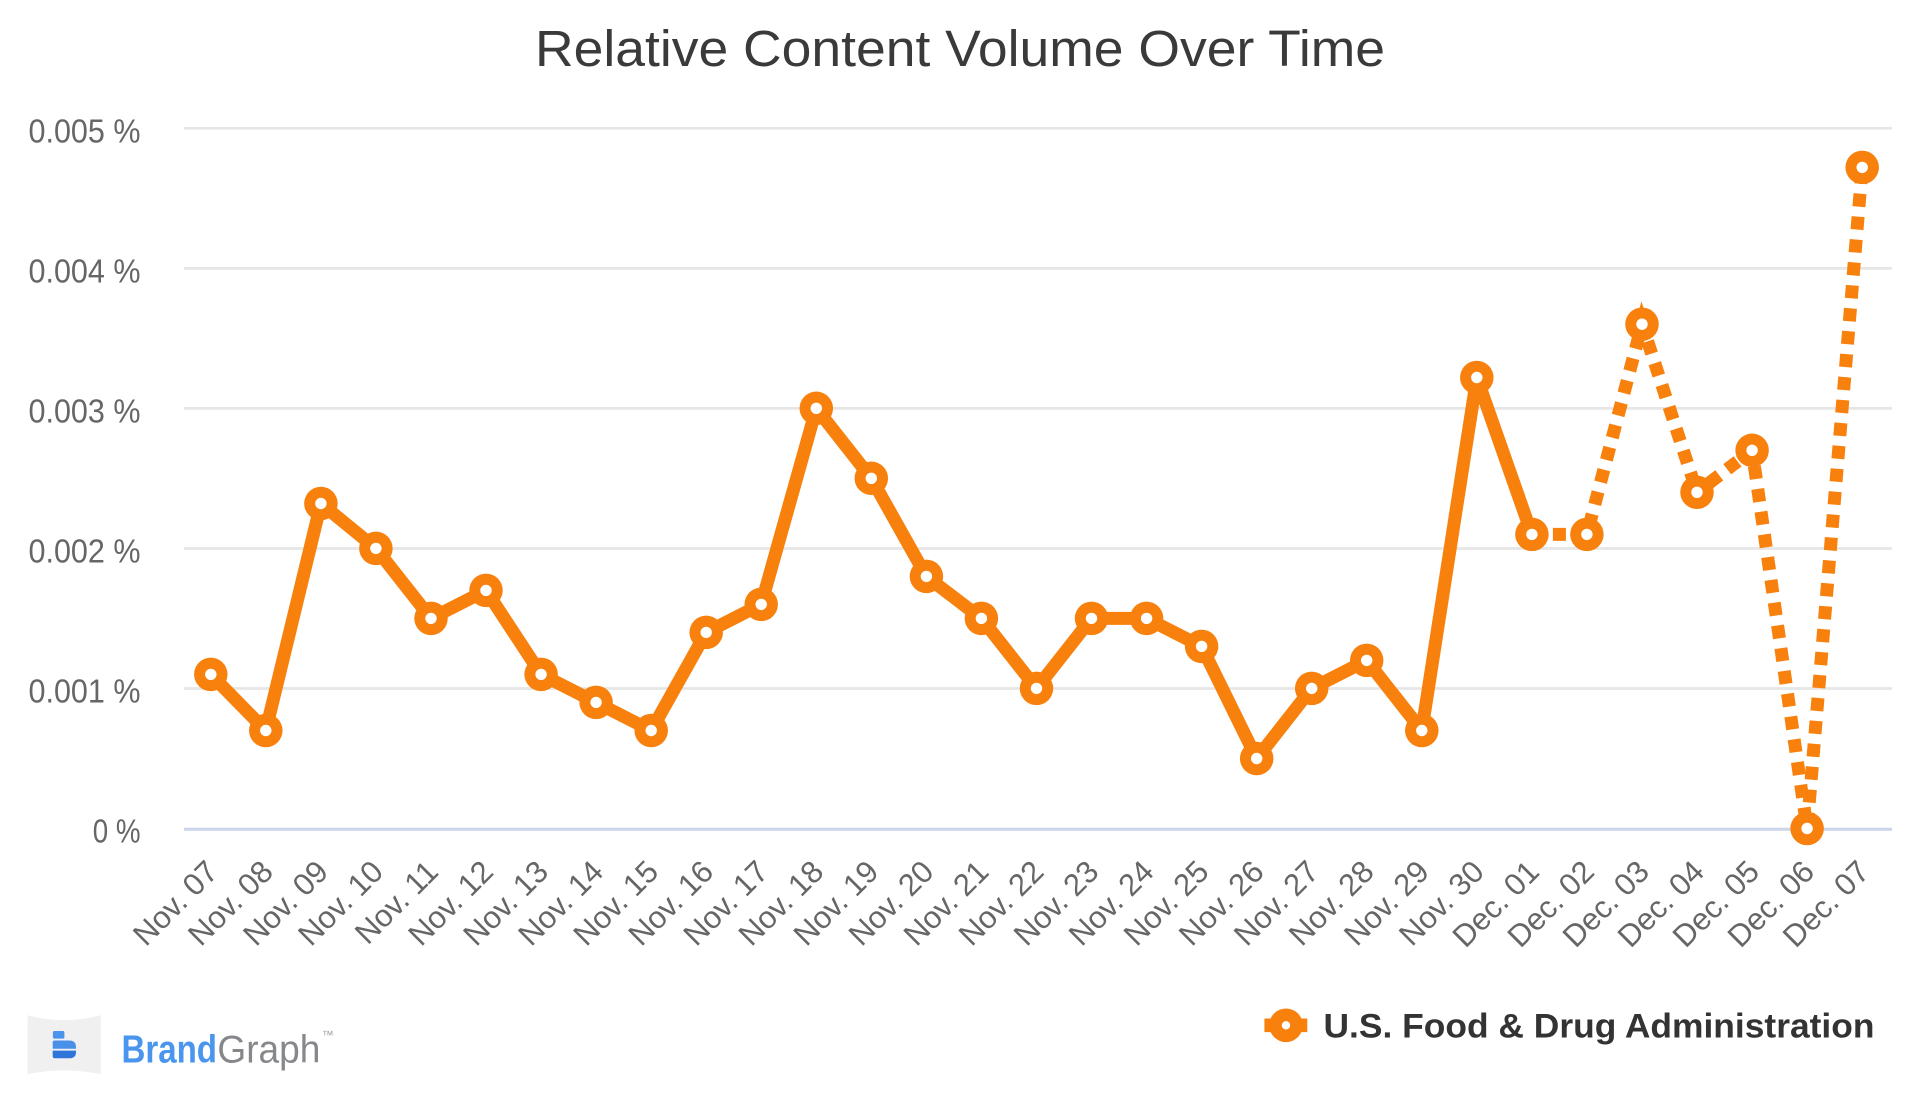 The width and height of the screenshot is (1920, 1102). I want to click on svg-text: 0.005 %, so click(85, 130).